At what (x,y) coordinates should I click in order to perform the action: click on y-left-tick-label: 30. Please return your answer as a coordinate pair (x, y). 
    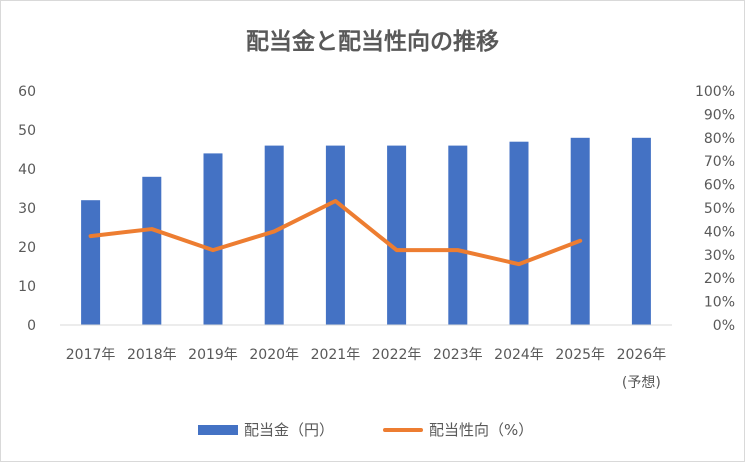
    Looking at the image, I should click on (27, 209).